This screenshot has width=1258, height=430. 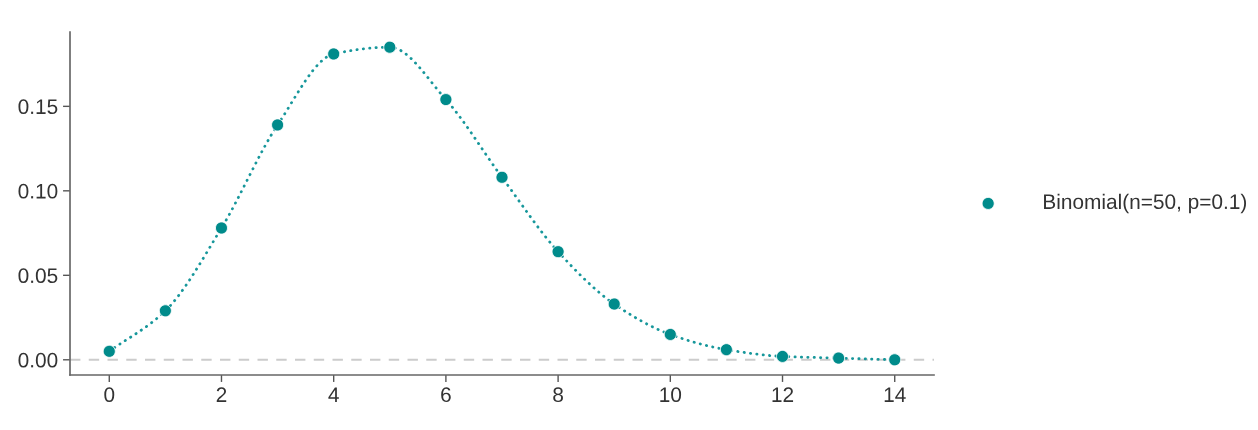 I want to click on x-tick-label: 14, so click(x=895, y=394).